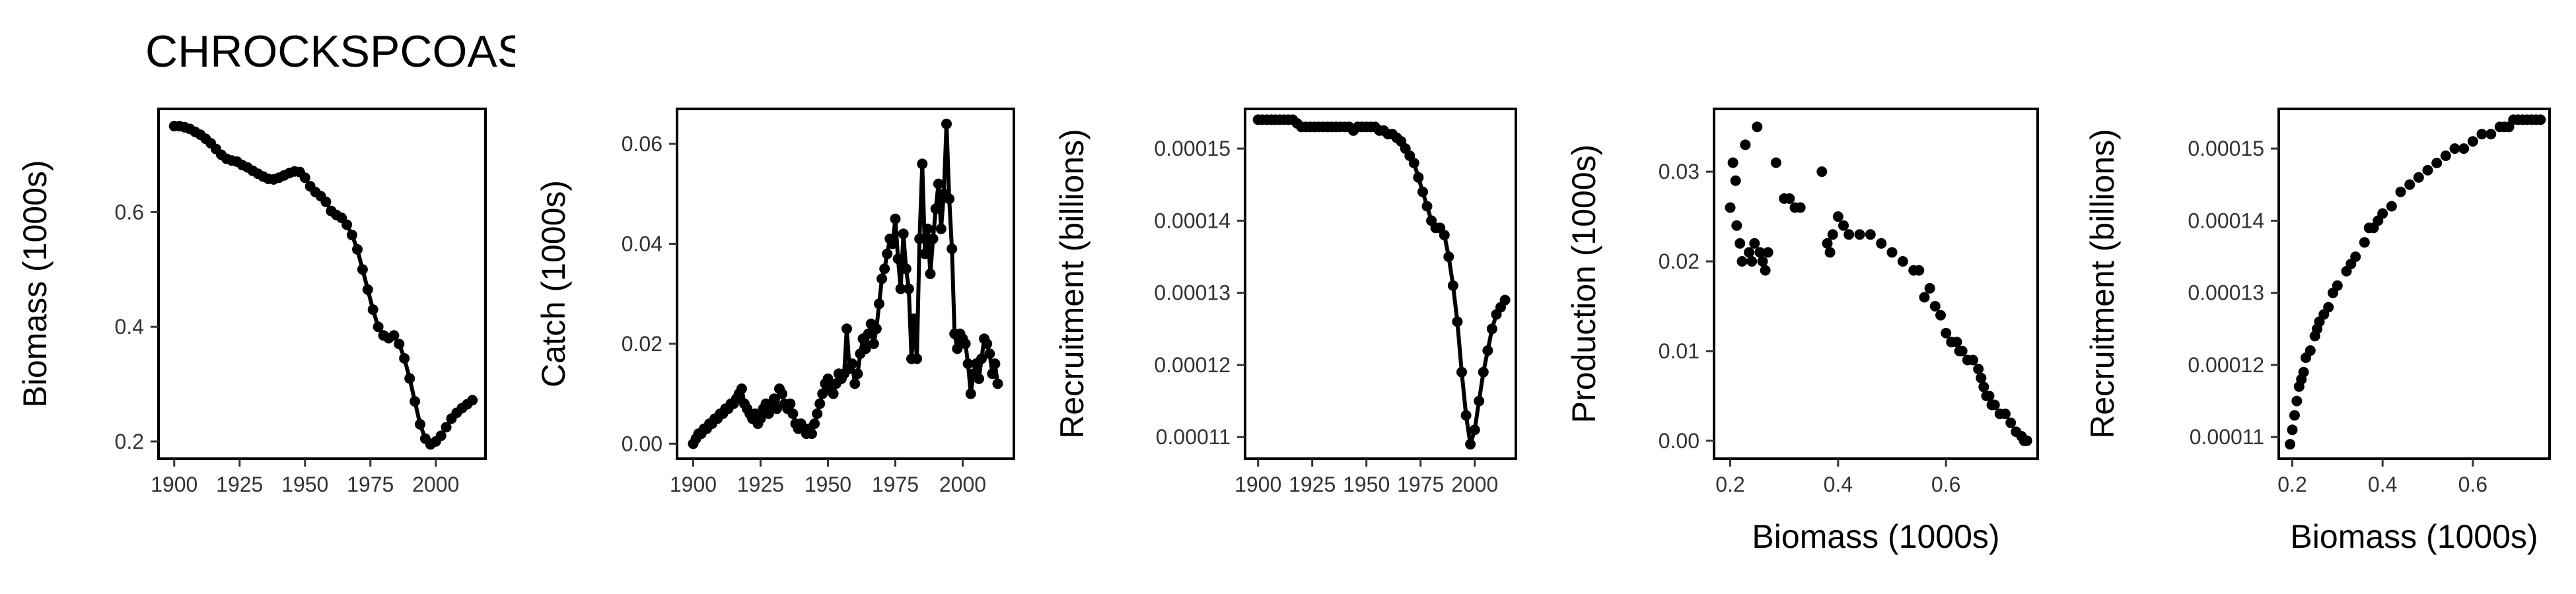  I want to click on series-line, so click(1382, 282).